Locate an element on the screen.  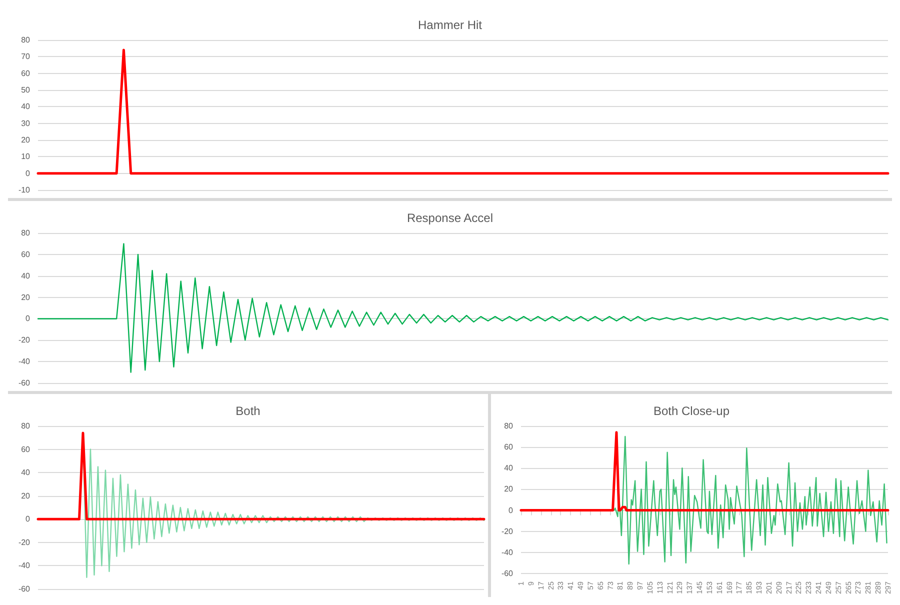
y-tick-label: 30 is located at coordinates (26, 123).